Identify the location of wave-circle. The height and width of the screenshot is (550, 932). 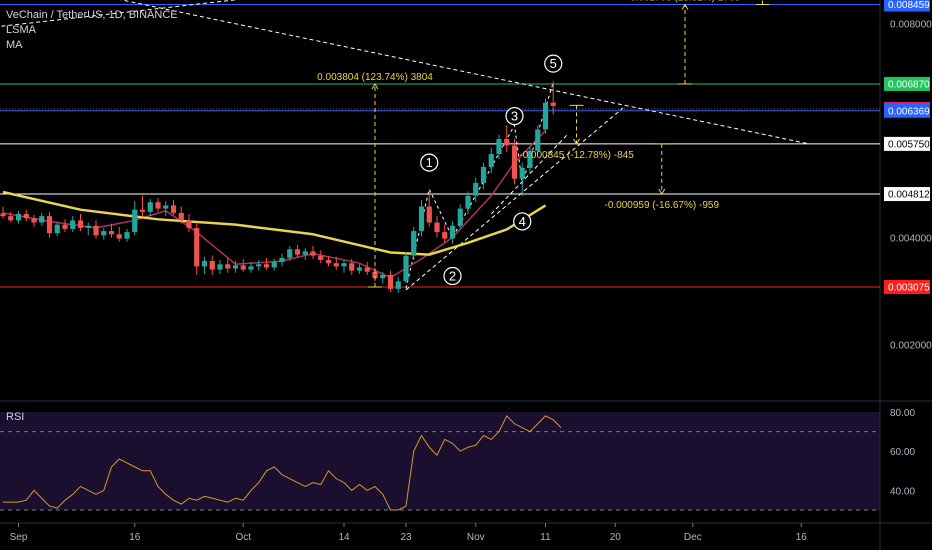
(452, 276).